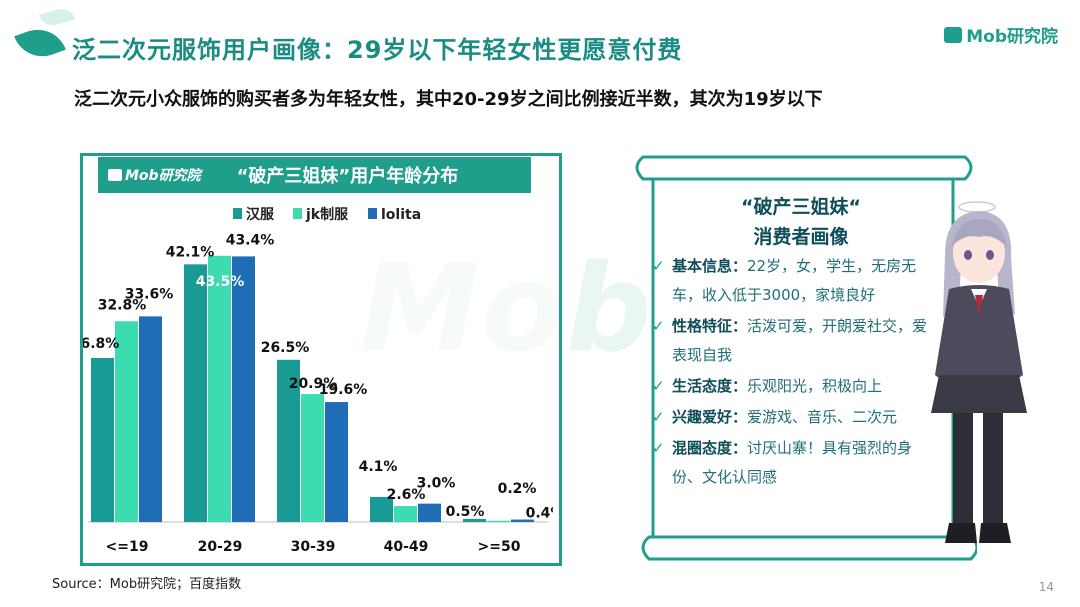 This screenshot has height=607, width=1080. Describe the element at coordinates (122, 305) in the screenshot. I see `data-label-0-1: 32.8%` at that location.